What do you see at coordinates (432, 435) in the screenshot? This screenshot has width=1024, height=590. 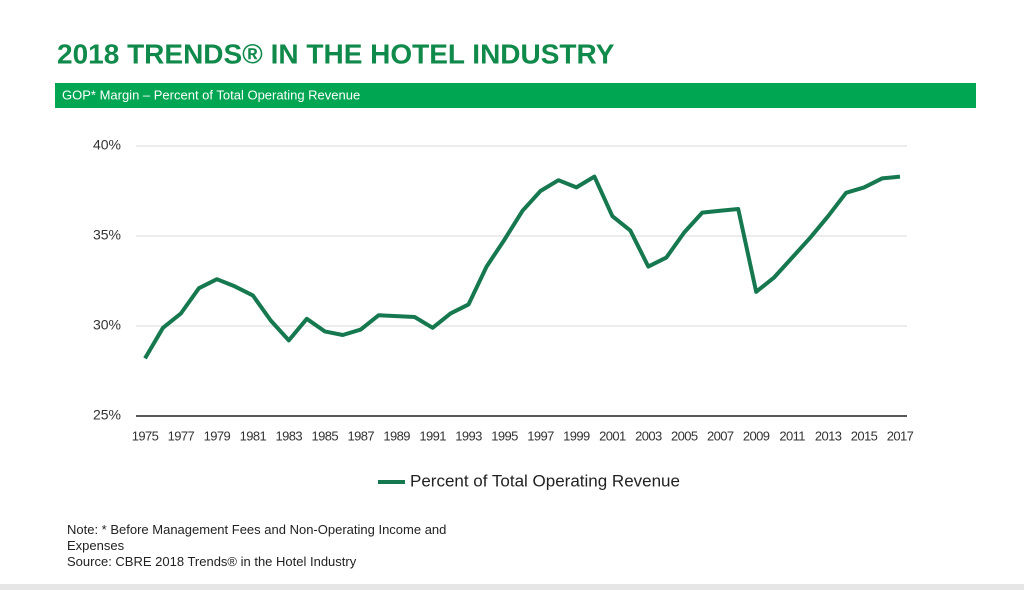 I see `x-tick-label: 1991` at bounding box center [432, 435].